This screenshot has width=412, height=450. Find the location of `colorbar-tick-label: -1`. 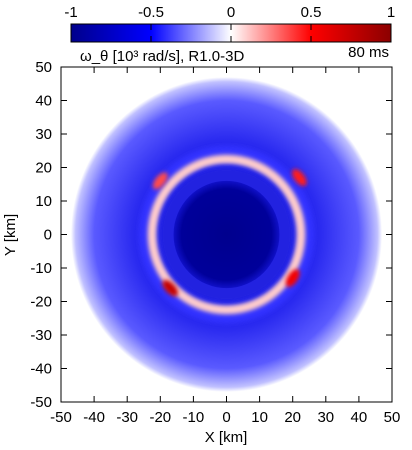

colorbar-tick-label: -1 is located at coordinates (70, 12).